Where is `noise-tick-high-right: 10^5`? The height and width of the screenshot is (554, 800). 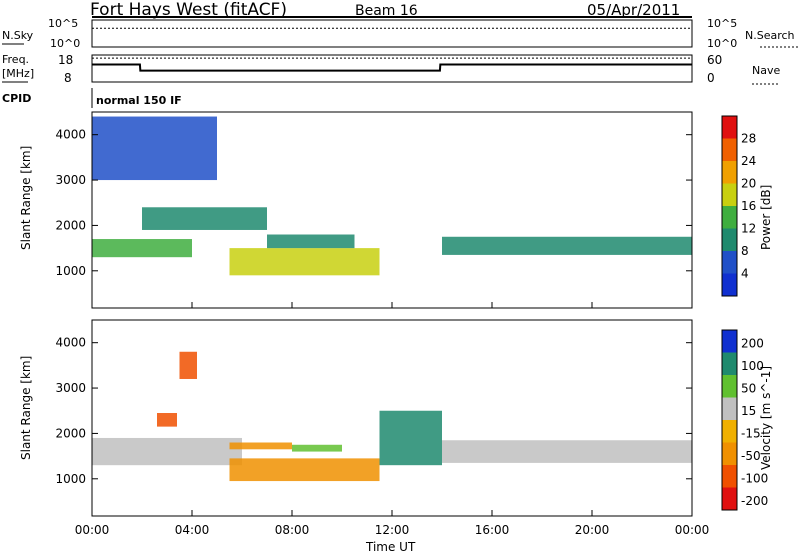
noise-tick-high-right: 10^5 is located at coordinates (722, 23).